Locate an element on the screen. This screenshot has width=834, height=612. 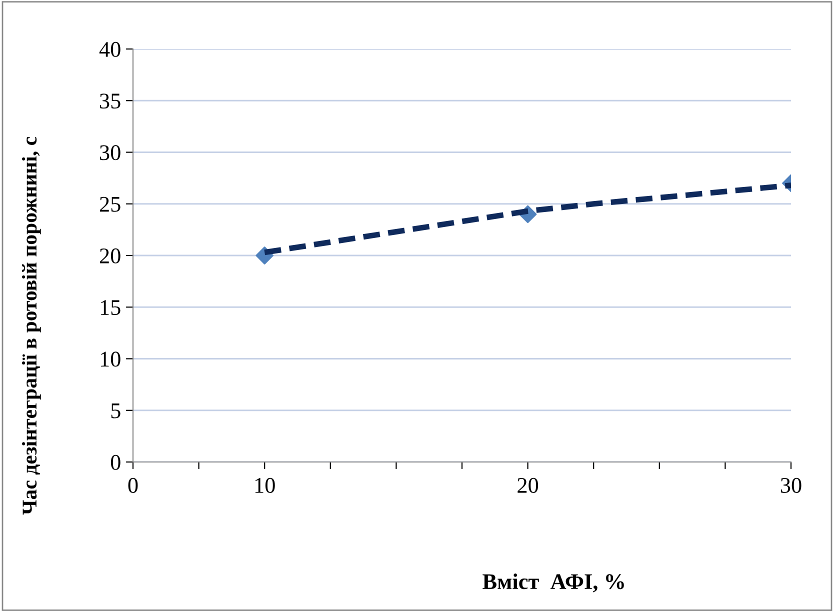
y-tick-label: 0 is located at coordinates (115, 462).